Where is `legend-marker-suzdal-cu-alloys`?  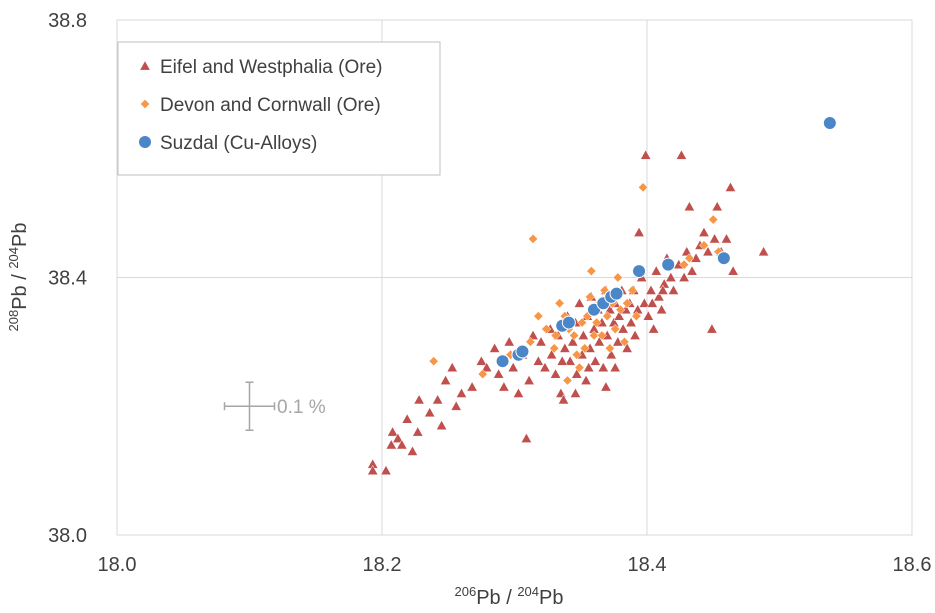 legend-marker-suzdal-cu-alloys is located at coordinates (145, 142).